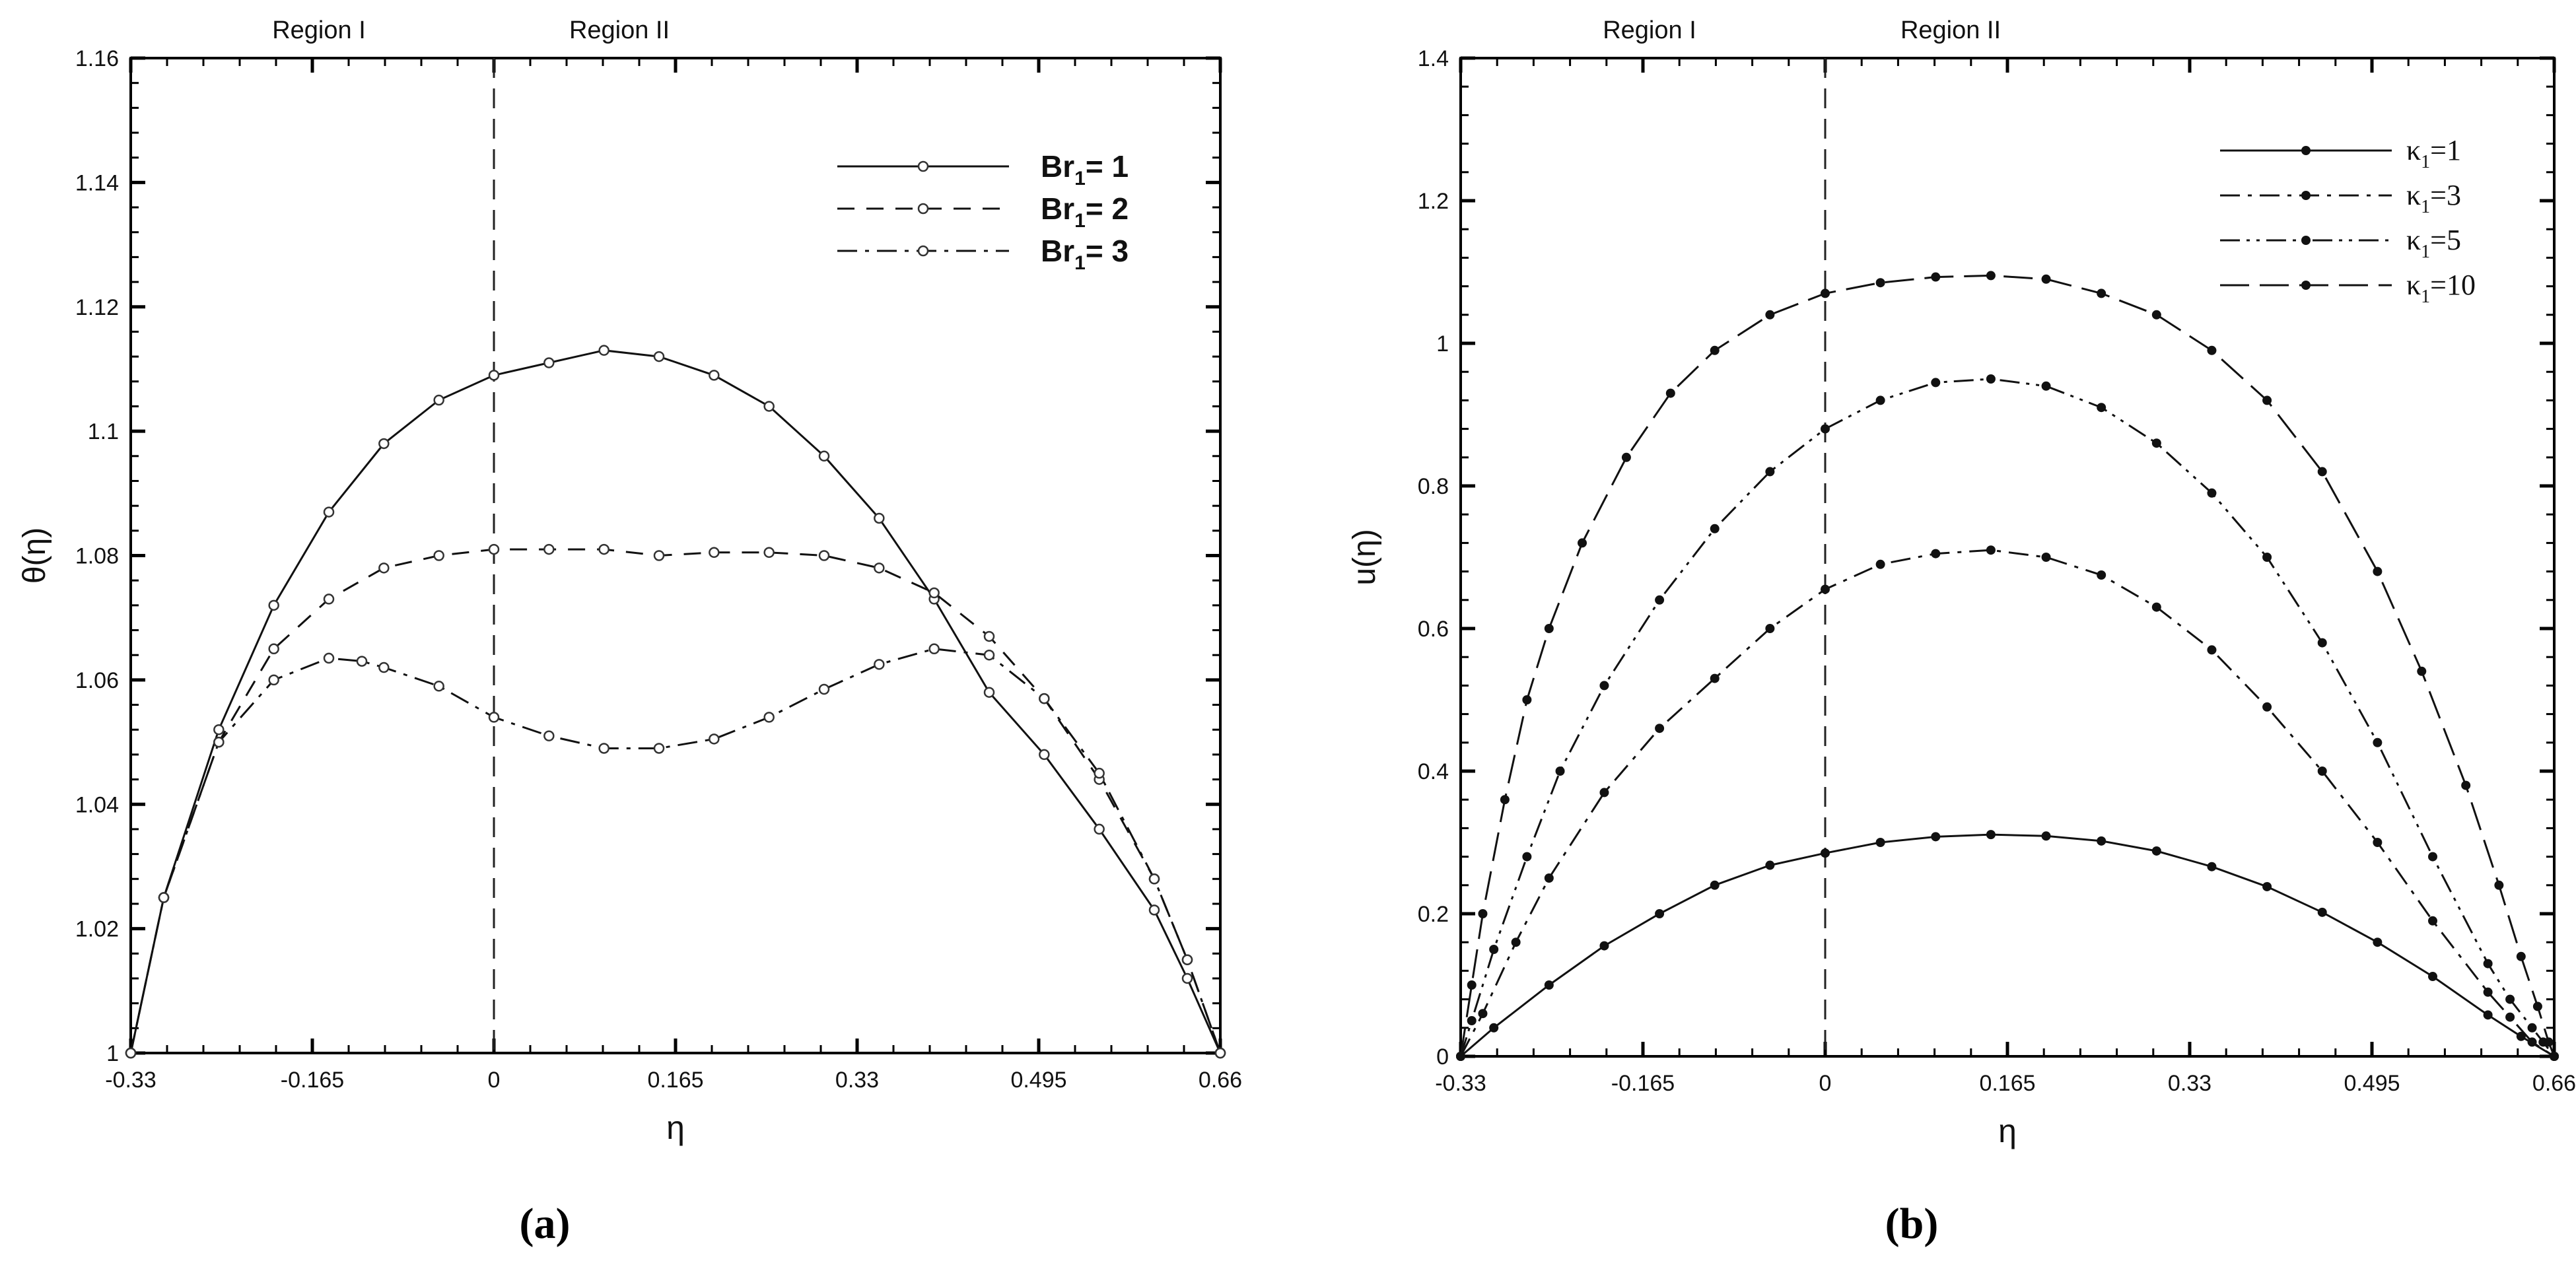  Describe the element at coordinates (2372, 1083) in the screenshot. I see `x-tick-label: 0.495` at that location.